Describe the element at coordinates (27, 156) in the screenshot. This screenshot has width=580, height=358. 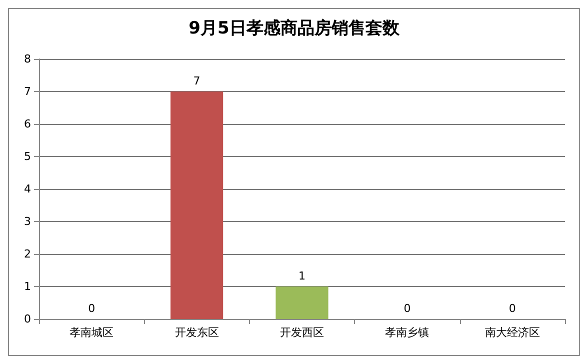
I see `y-tick-label: 5` at that location.